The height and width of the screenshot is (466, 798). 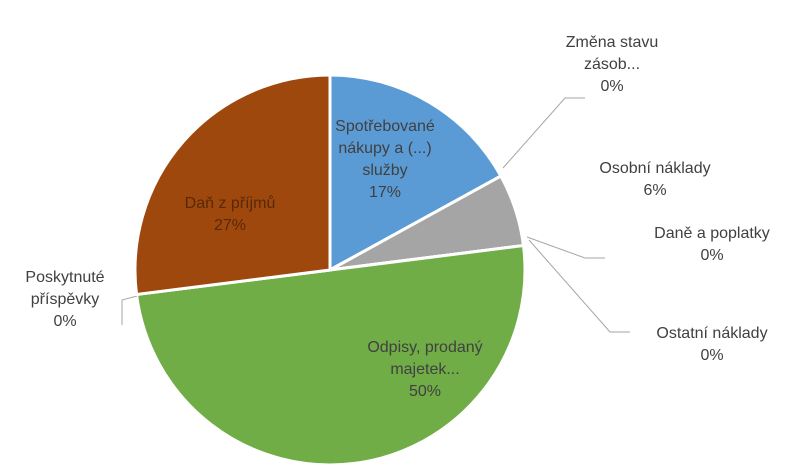 What do you see at coordinates (230, 225) in the screenshot?
I see `value-label: 27%` at bounding box center [230, 225].